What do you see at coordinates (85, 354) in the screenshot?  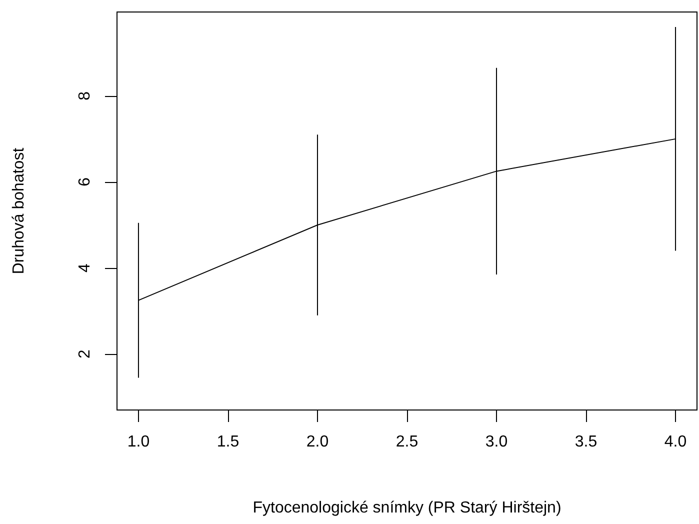 I see `y-tick-label: 2` at bounding box center [85, 354].